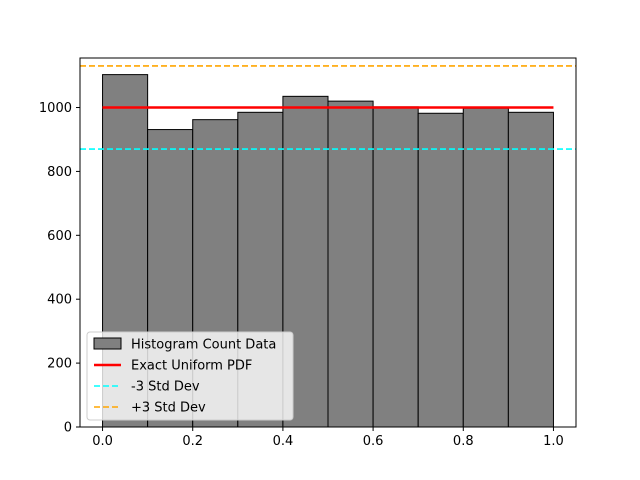 This screenshot has width=640, height=480. Describe the element at coordinates (165, 387) in the screenshot. I see `legend-label: -3 Std Dev` at that location.